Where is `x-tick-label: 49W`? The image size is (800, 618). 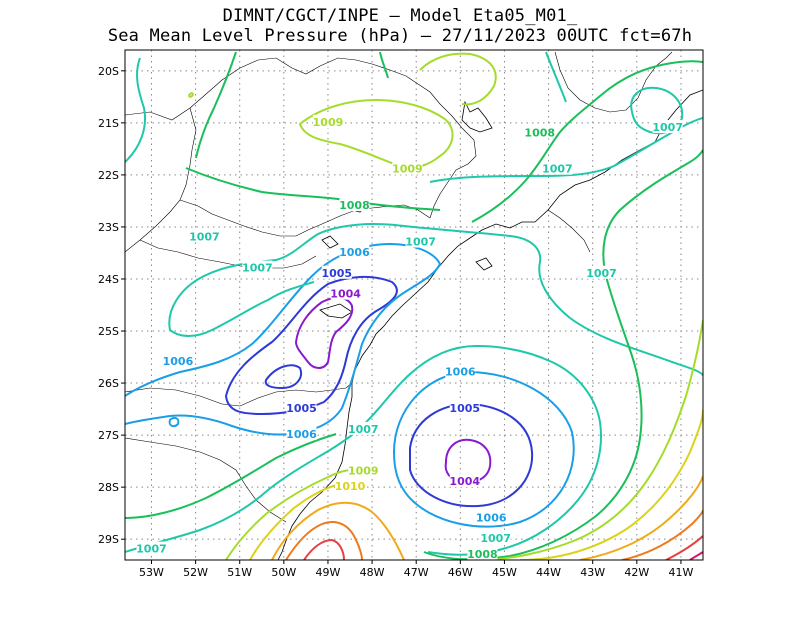
x-tick-label: 49W is located at coordinates (328, 572).